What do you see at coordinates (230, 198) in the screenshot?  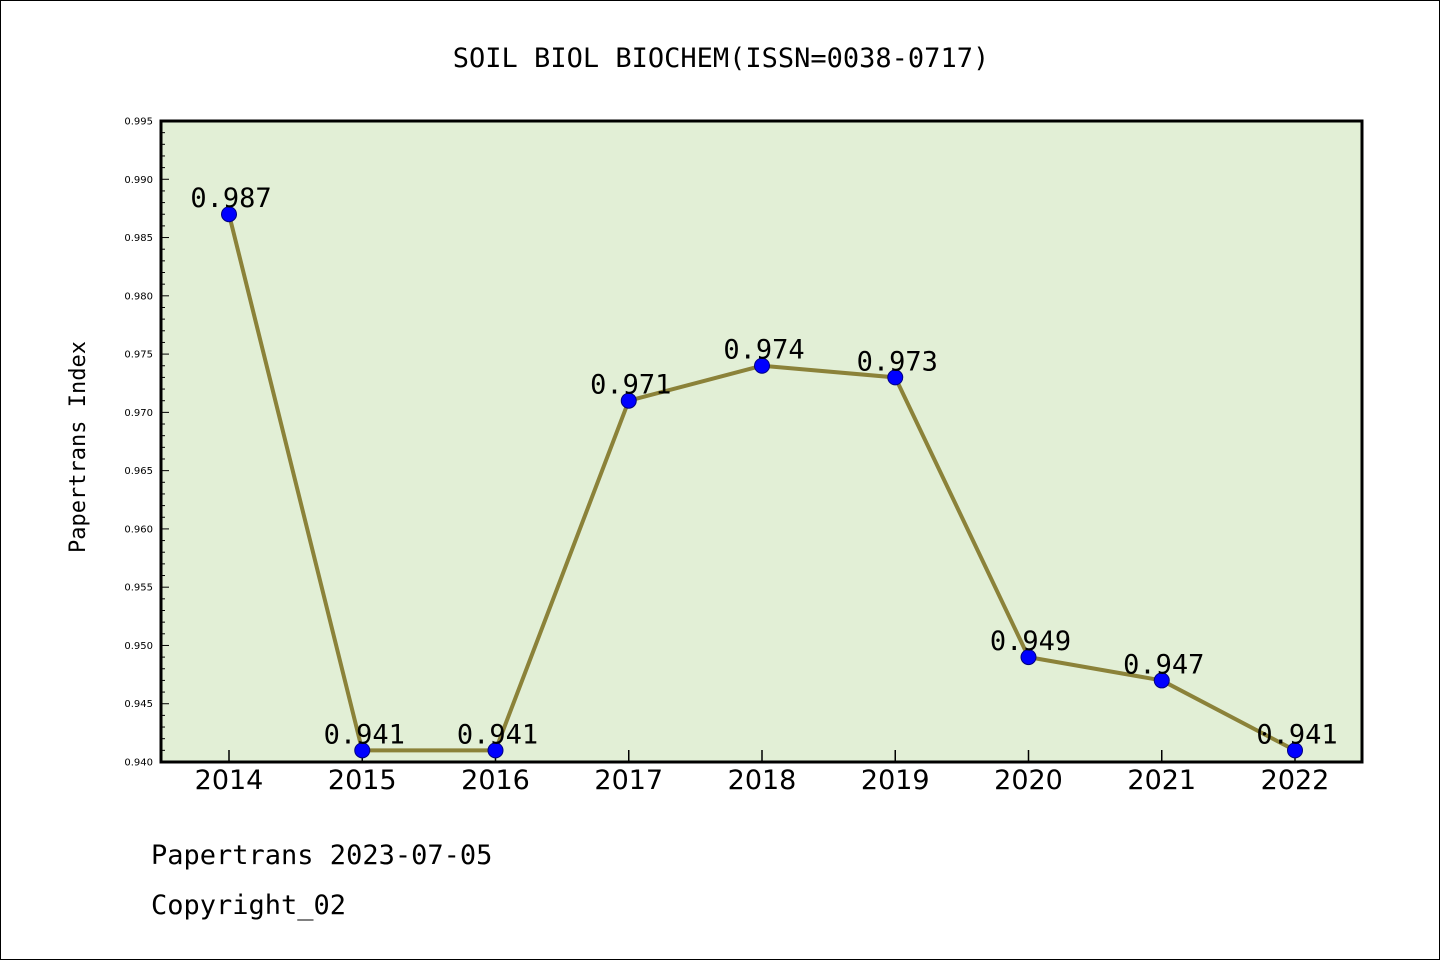 I see `data-label: 0.987` at bounding box center [230, 198].